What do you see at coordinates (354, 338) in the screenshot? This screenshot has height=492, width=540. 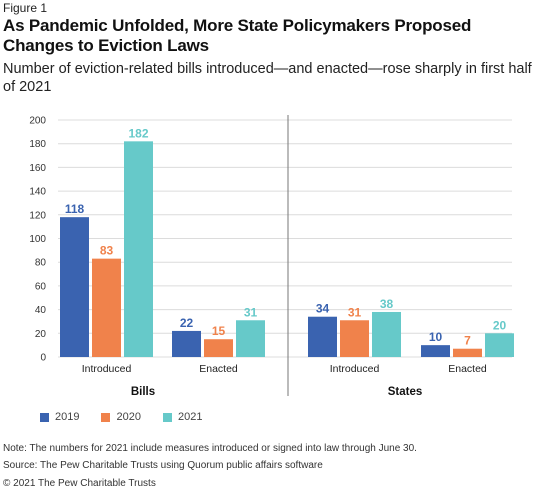 I see `bar-states-introduced-2020` at bounding box center [354, 338].